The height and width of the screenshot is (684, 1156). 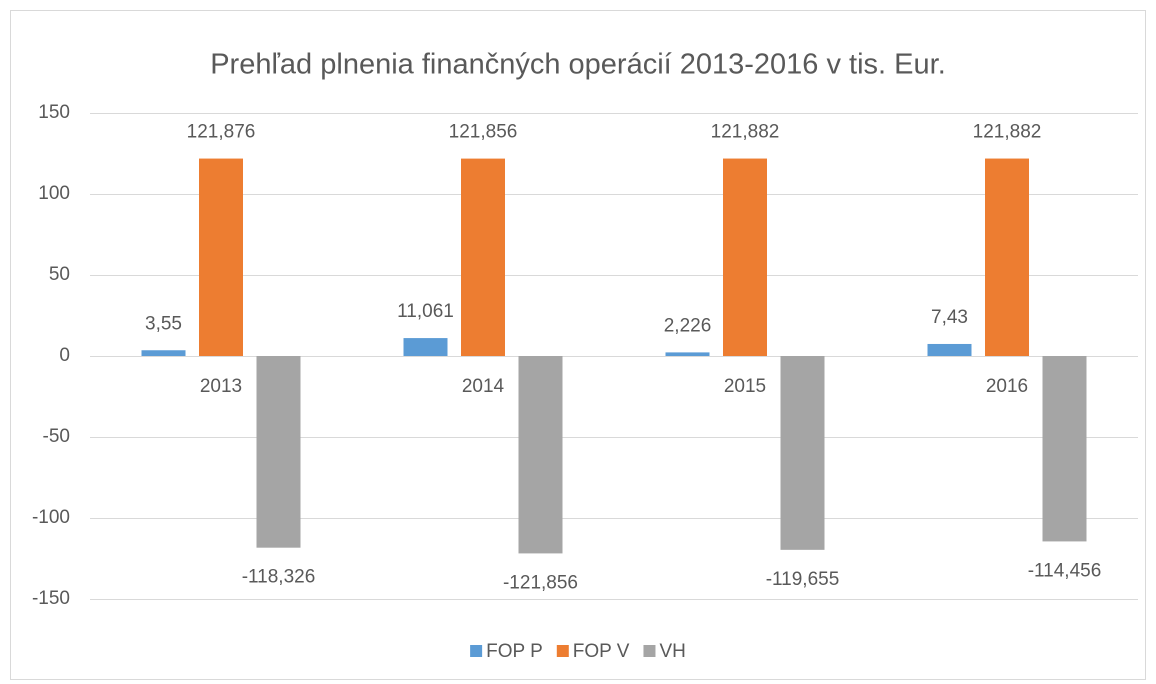 What do you see at coordinates (949, 317) in the screenshot?
I see `data-label: 7,43` at bounding box center [949, 317].